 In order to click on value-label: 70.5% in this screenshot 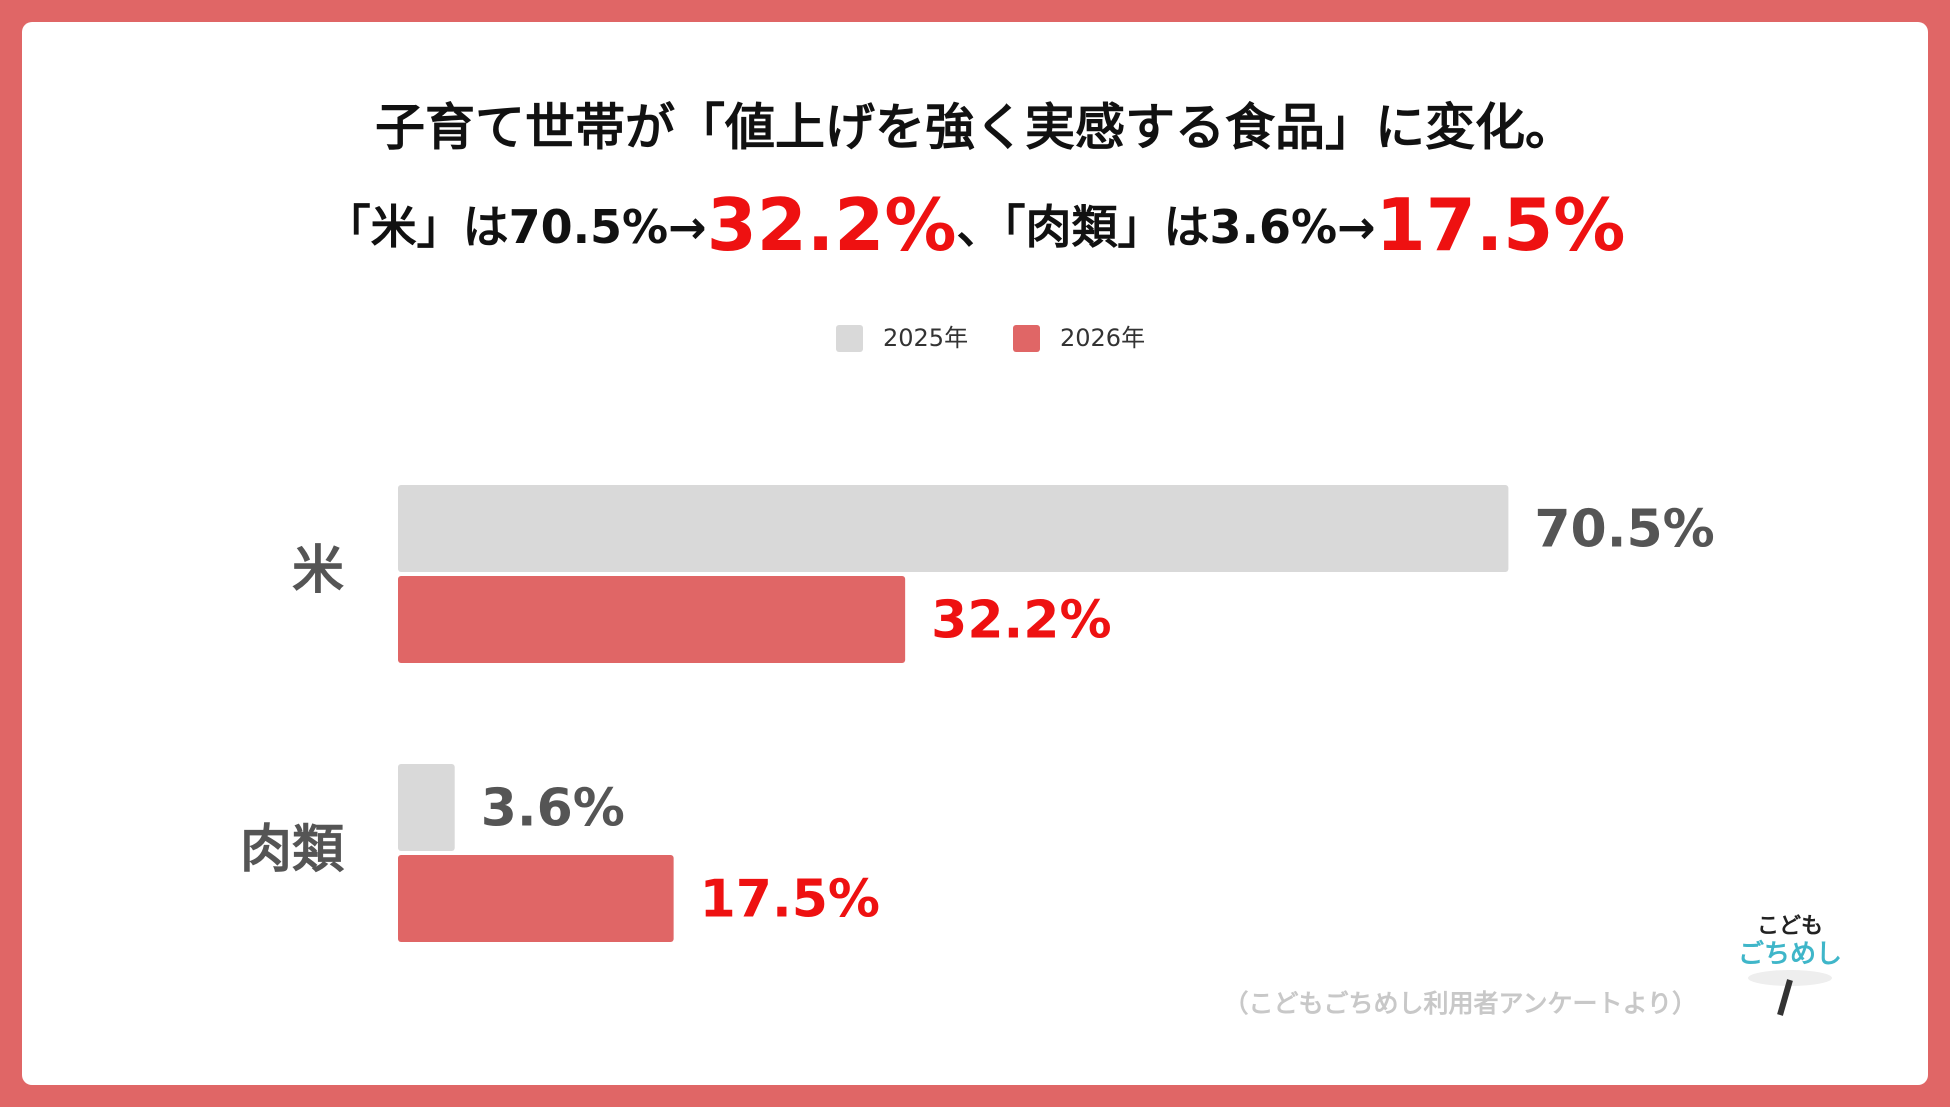, I will do `click(1624, 530)`.